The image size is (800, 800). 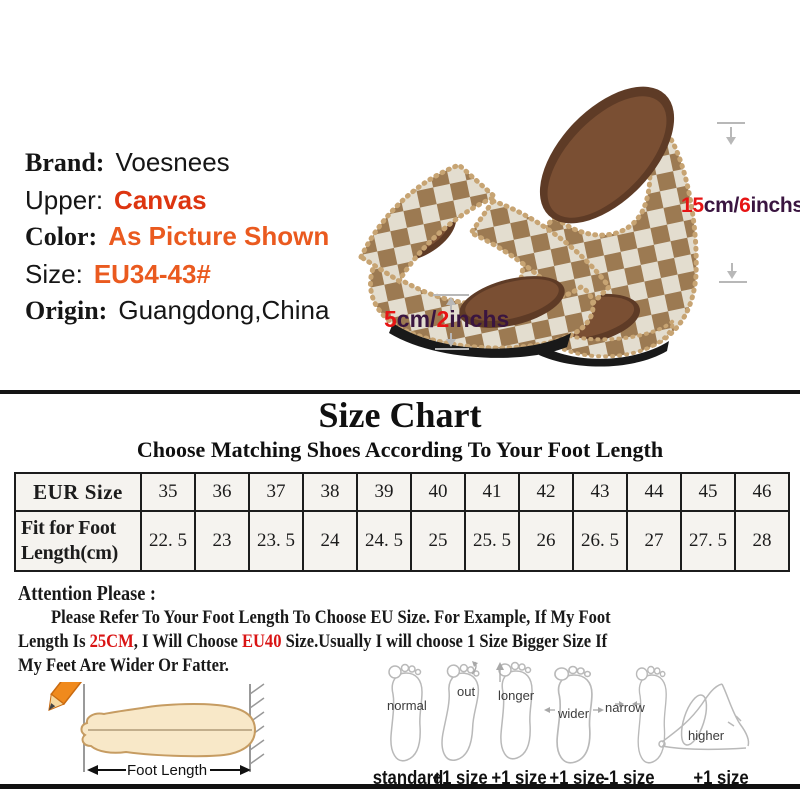 I want to click on attr-origin: Origin: Guangdong,China, so click(x=177, y=311).